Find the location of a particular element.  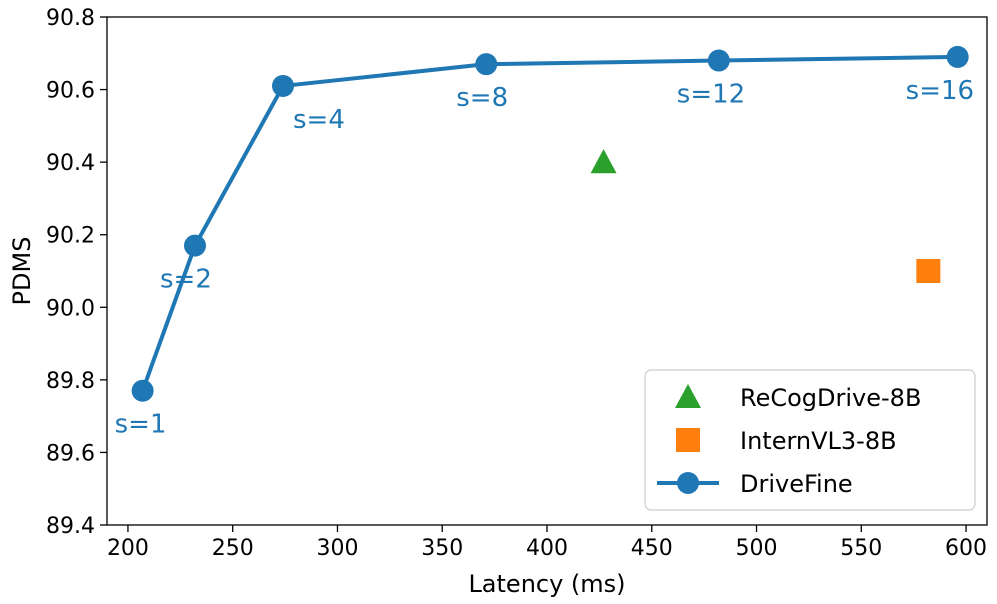

y-tick-label: 90.4 is located at coordinates (70, 163).